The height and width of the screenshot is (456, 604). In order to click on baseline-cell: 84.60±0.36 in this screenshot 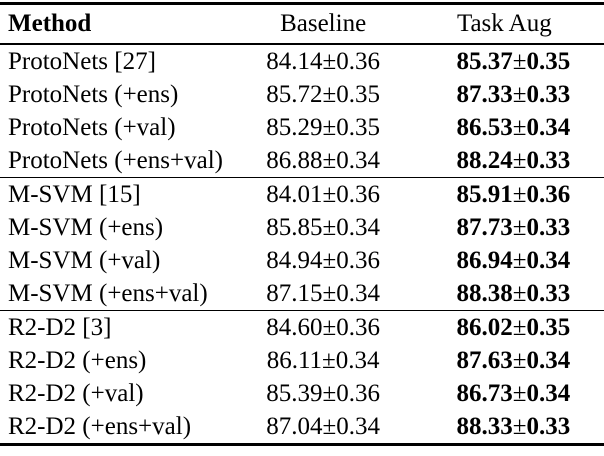, I will do `click(323, 327)`.